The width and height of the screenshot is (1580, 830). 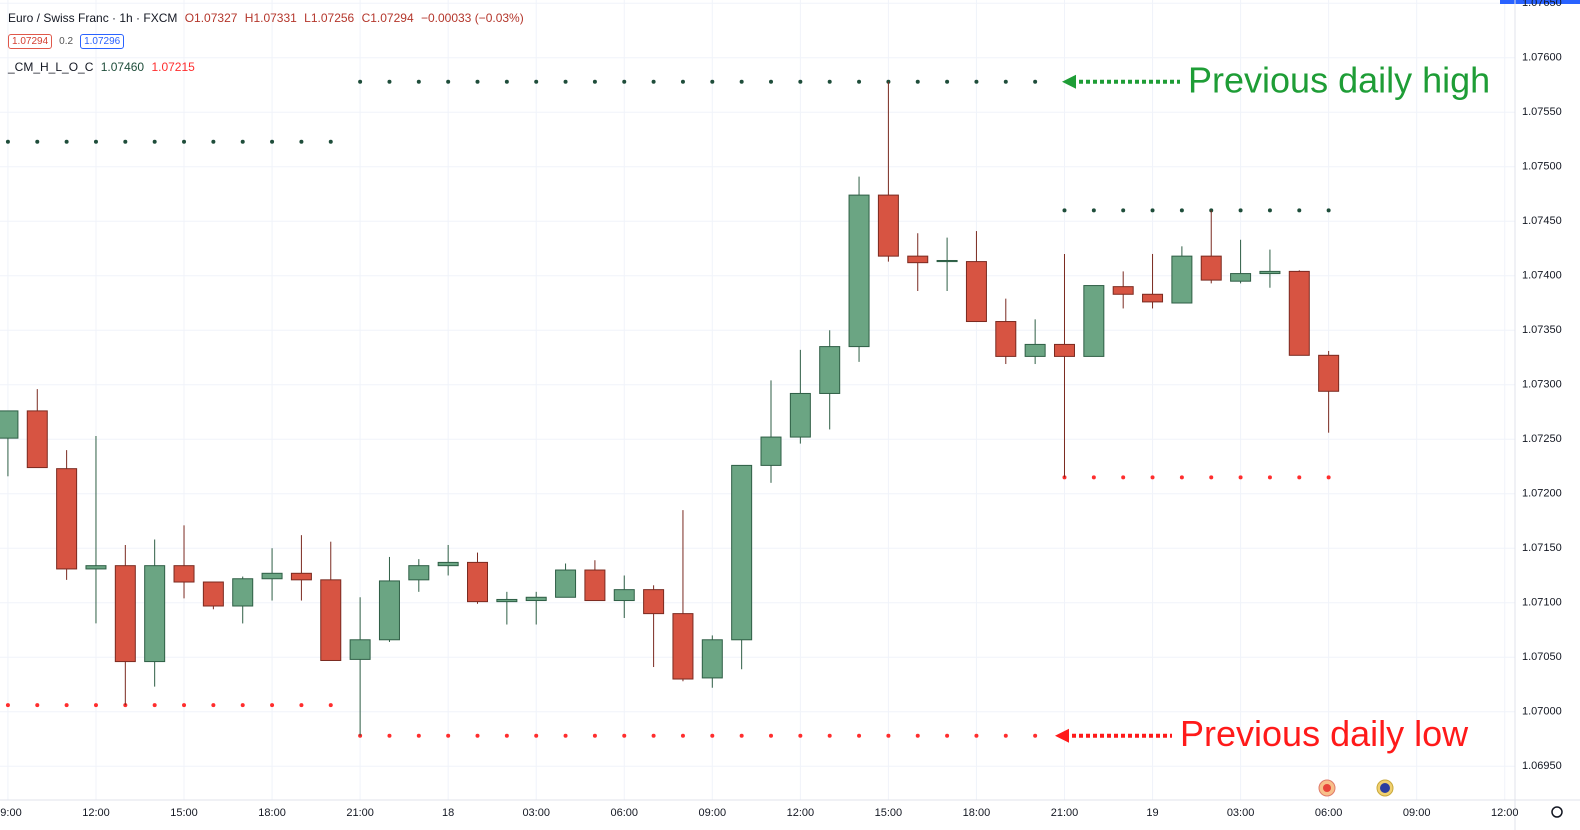 I want to click on annotation-arrow-head, so click(x=1069, y=81).